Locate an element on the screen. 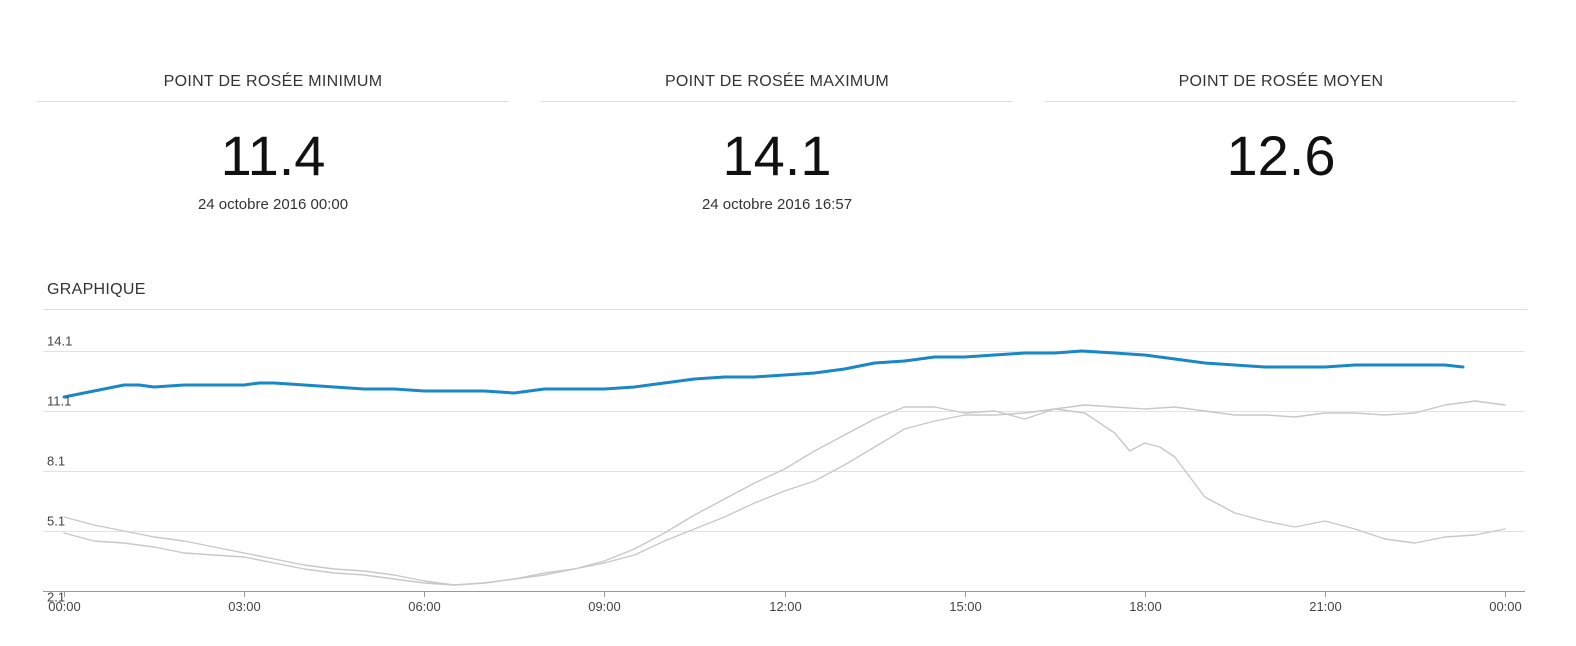 The width and height of the screenshot is (1576, 646). stat-value-maximum: 14.1 is located at coordinates (777, 155).